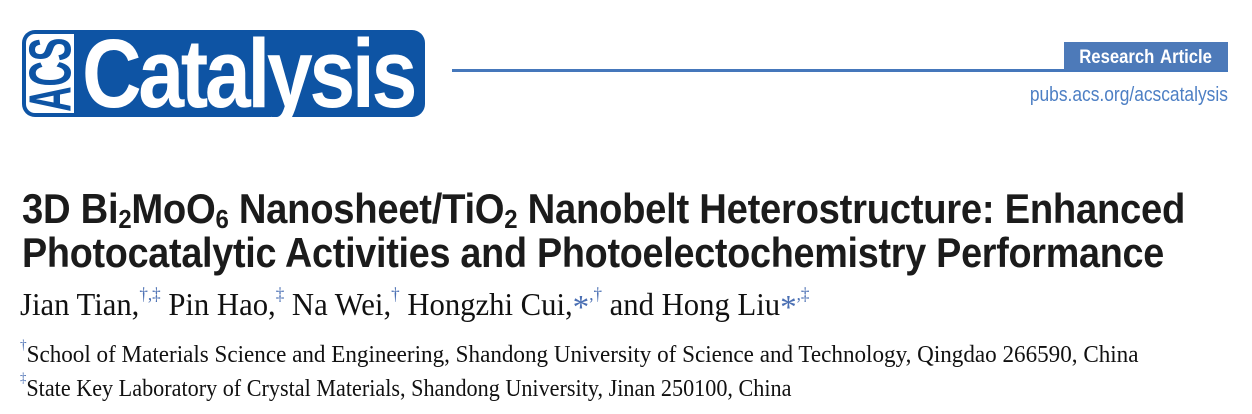 This screenshot has width=1252, height=414. Describe the element at coordinates (248, 73) in the screenshot. I see `svg-text: Catalysis` at that location.